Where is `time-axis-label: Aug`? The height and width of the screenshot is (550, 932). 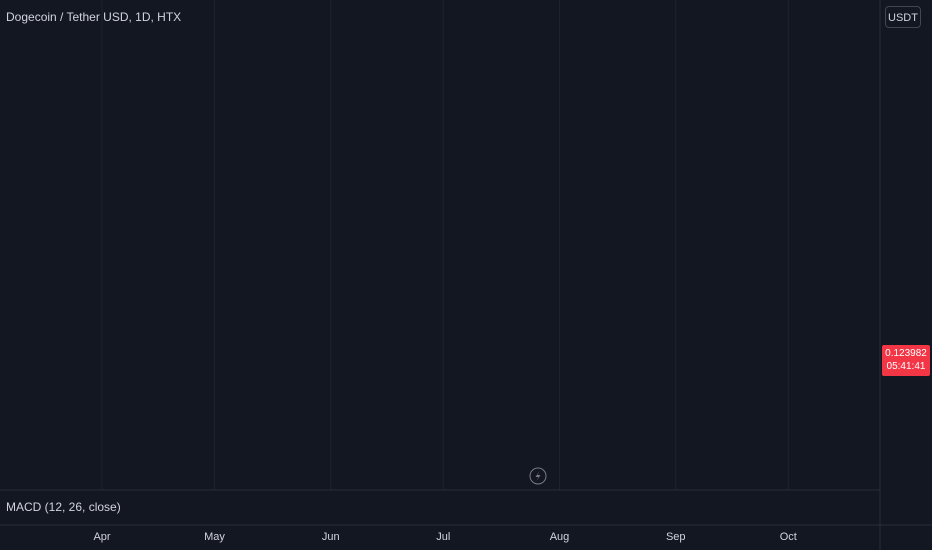 time-axis-label: Aug is located at coordinates (560, 537).